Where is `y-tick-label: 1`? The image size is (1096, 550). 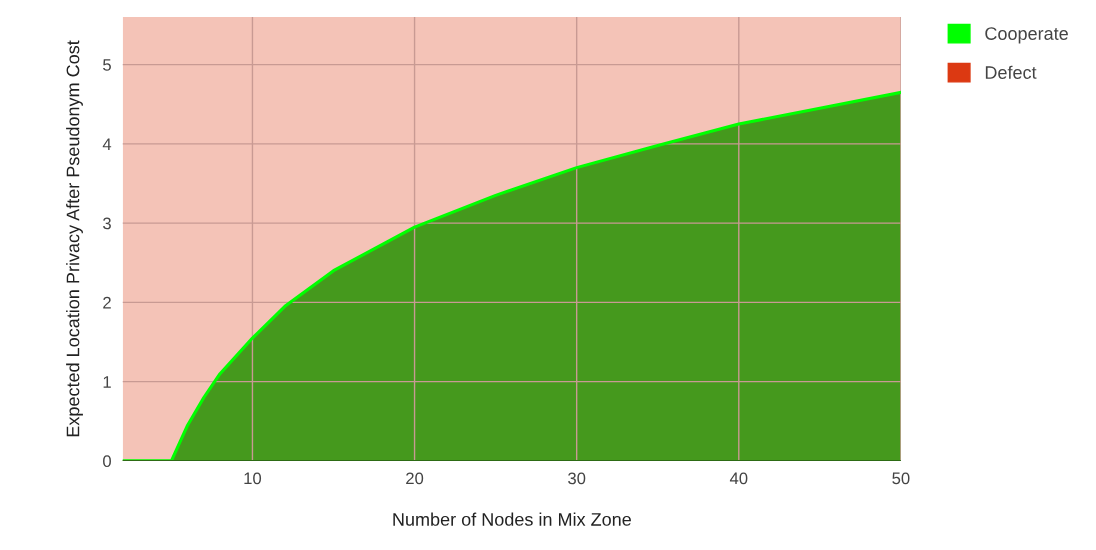 y-tick-label: 1 is located at coordinates (107, 382).